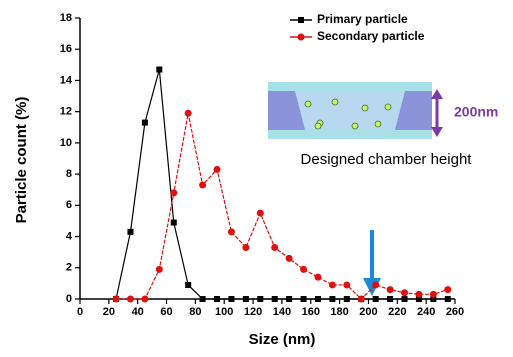 The width and height of the screenshot is (513, 357). I want to click on x-tick-label: 80, so click(195, 312).